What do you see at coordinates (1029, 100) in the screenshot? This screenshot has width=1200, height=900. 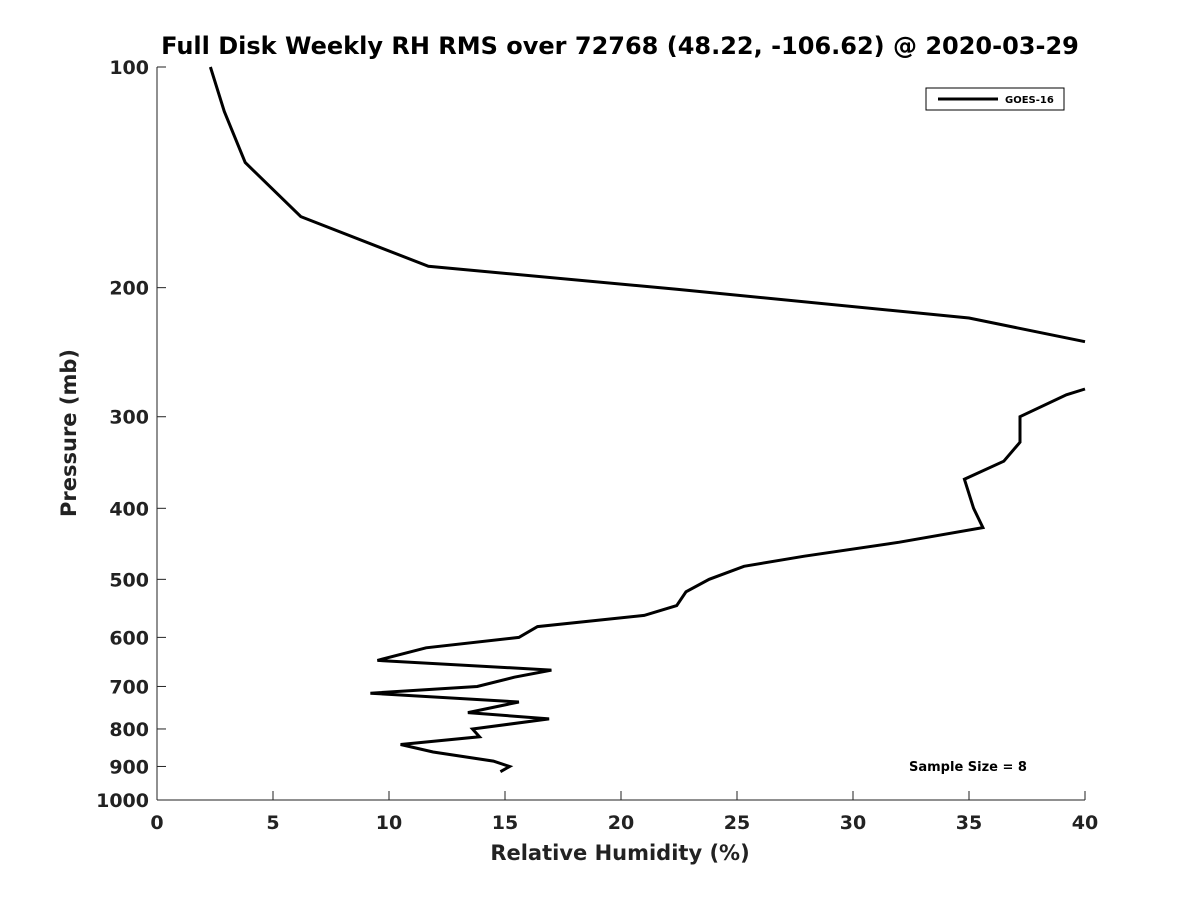 I see `legend-entry-goes-16: GOES-16` at bounding box center [1029, 100].